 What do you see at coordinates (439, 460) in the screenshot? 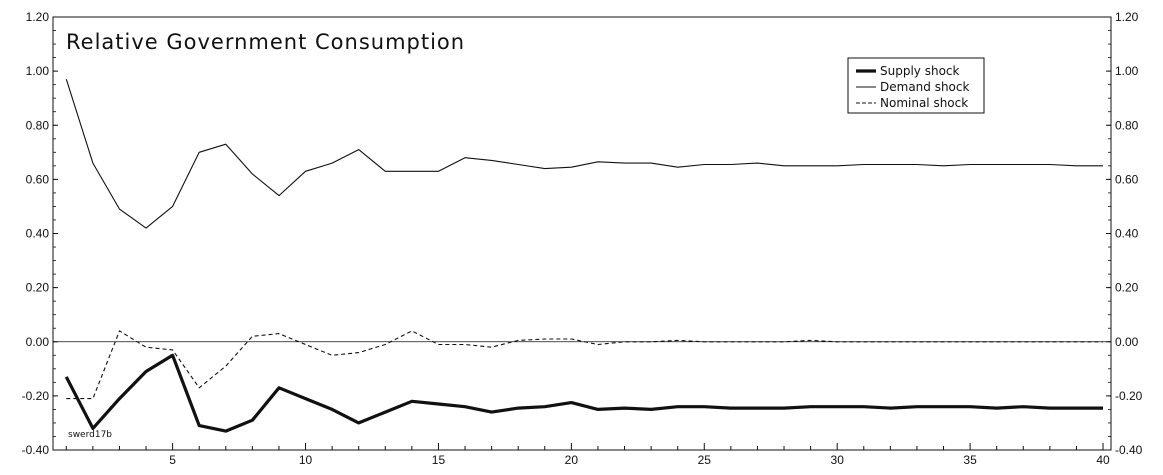
I see `x-tick-label: 15` at bounding box center [439, 460].